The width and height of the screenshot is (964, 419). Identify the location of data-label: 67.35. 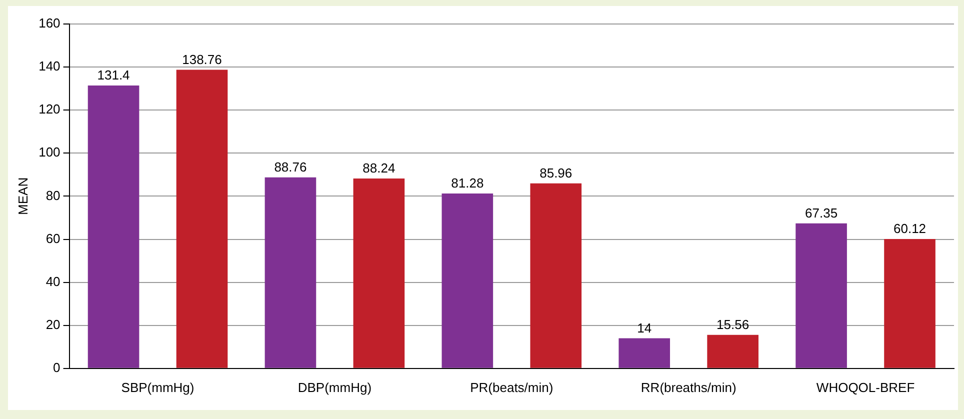
(821, 213).